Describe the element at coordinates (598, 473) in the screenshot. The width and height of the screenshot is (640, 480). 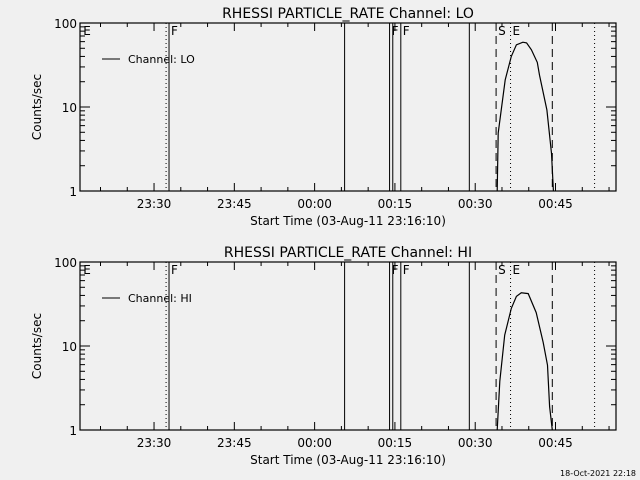
I see `plot-timestamp: 18-Oct-2021 22:18` at that location.